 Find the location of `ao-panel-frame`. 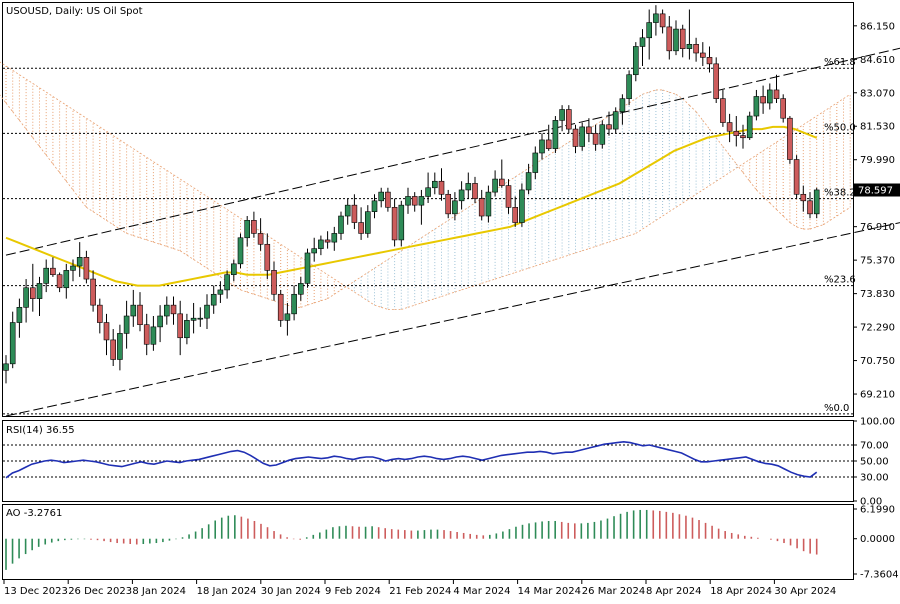

ao-panel-frame is located at coordinates (428, 542).